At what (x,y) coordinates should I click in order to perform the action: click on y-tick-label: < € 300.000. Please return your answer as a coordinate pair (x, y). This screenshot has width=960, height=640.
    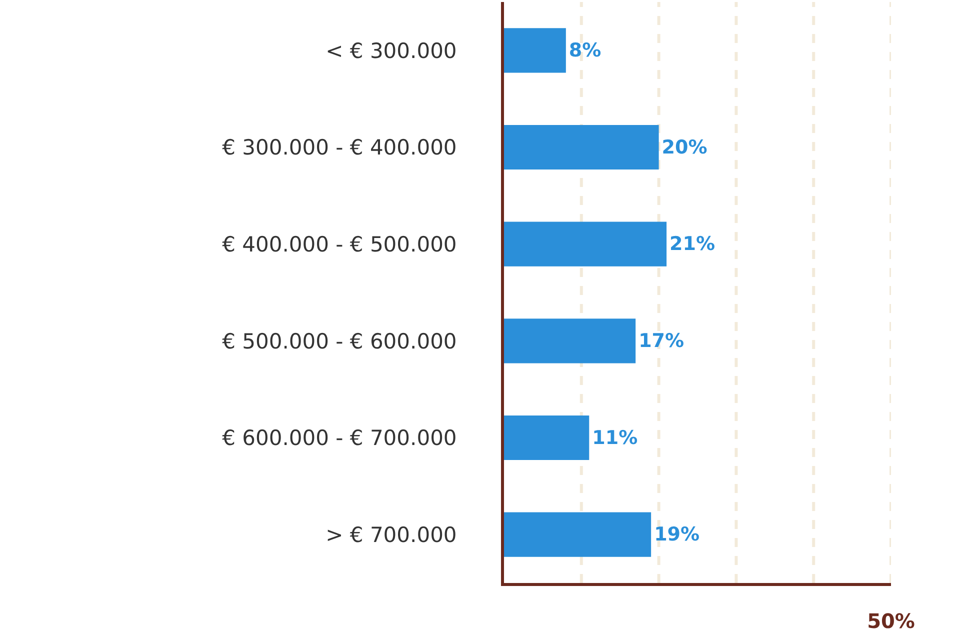
    Looking at the image, I should click on (391, 50).